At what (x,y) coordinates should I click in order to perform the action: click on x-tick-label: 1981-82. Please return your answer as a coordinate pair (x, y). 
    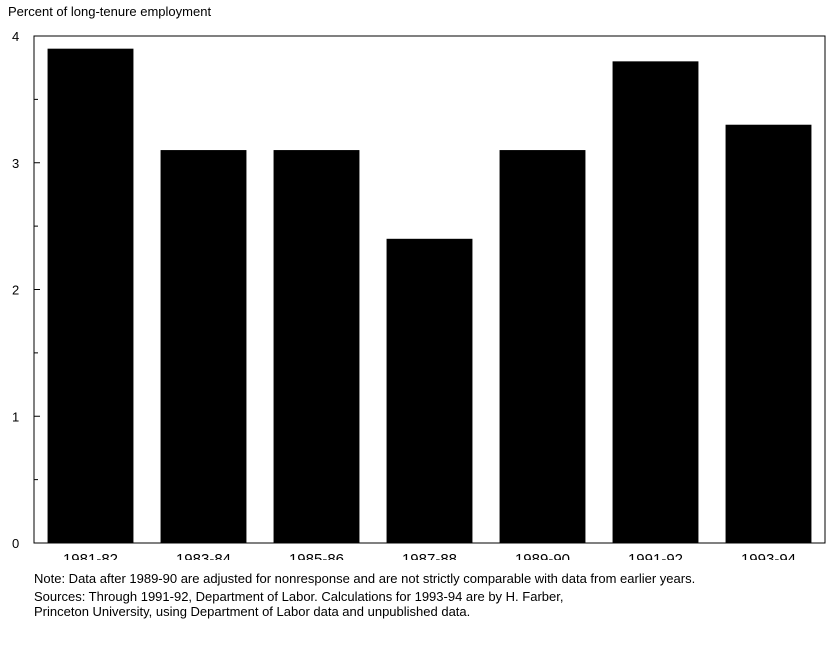
    Looking at the image, I should click on (90, 555).